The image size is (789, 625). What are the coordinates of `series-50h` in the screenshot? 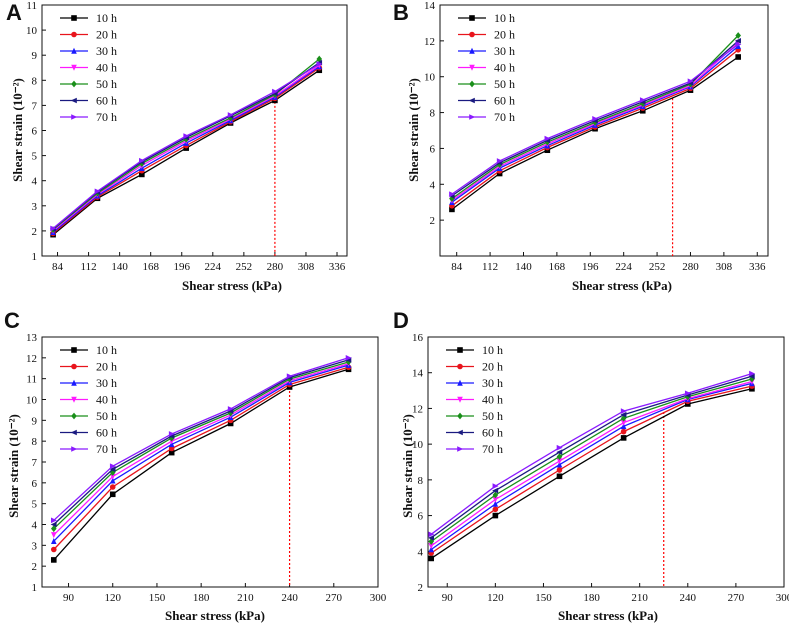 It's located at (591, 460).